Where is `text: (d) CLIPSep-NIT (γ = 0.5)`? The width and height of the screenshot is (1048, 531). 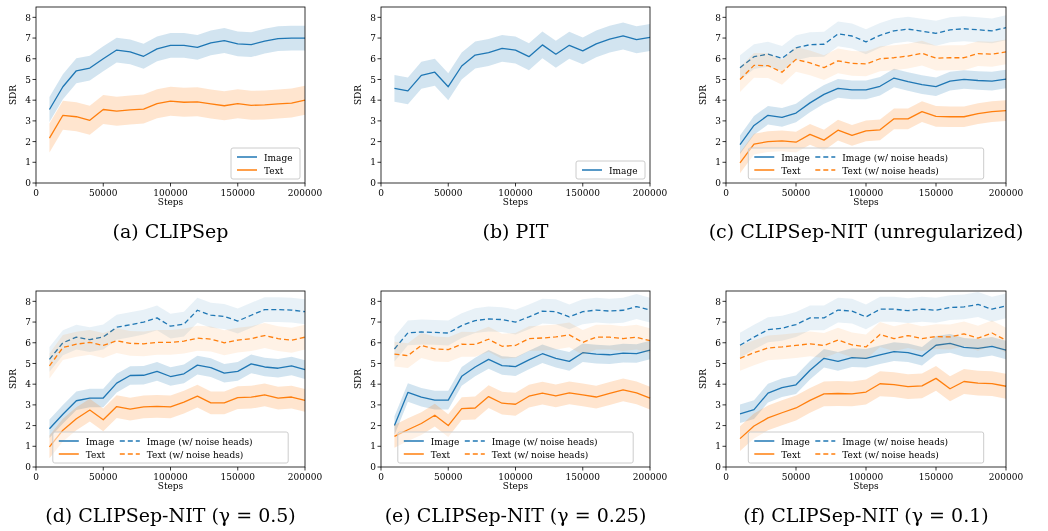 text: (d) CLIPSep-NIT (γ = 0.5) is located at coordinates (170, 515).